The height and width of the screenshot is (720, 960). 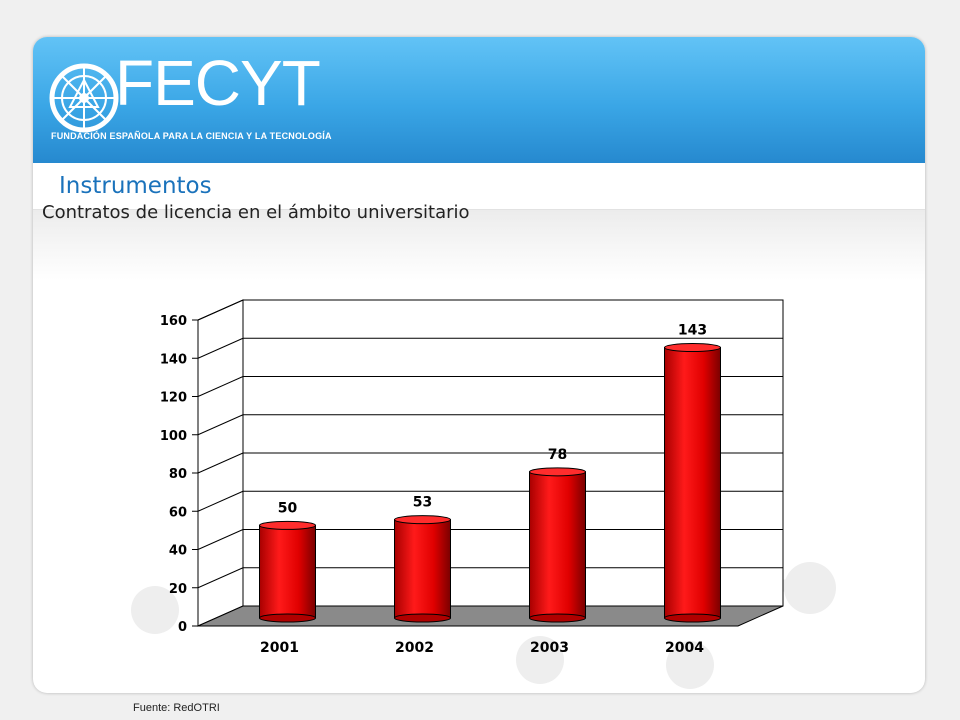 What do you see at coordinates (135, 186) in the screenshot?
I see `section-title: Instrumentos` at bounding box center [135, 186].